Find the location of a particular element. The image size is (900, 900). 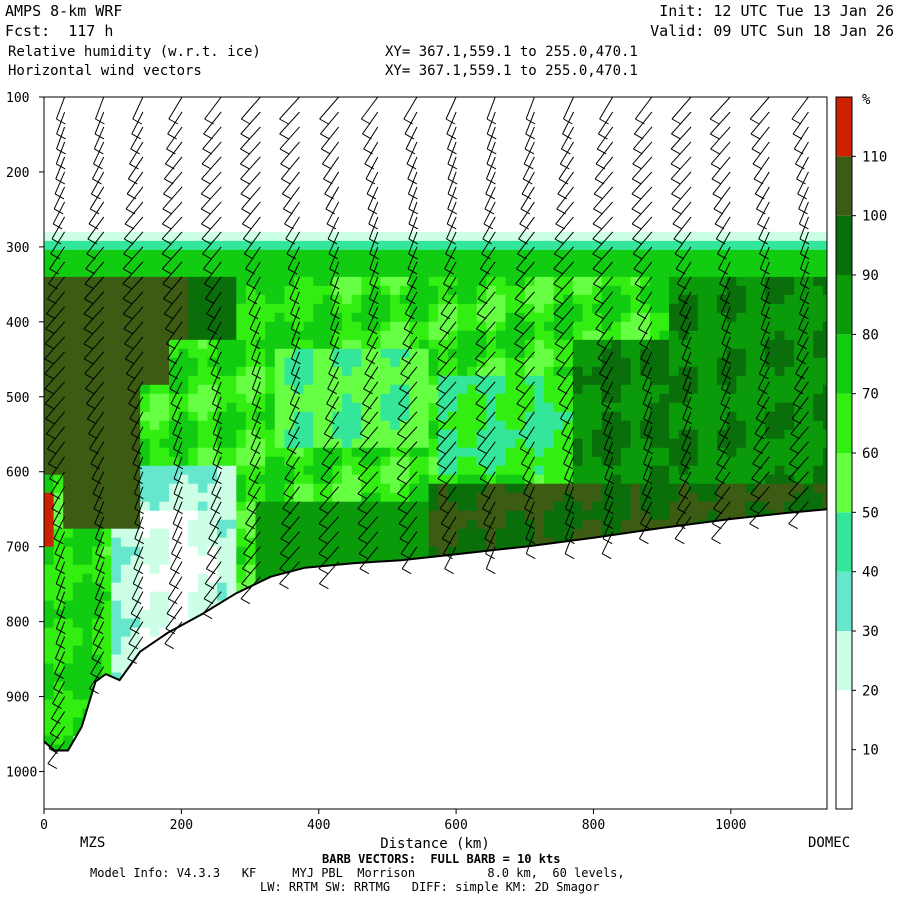

colorbar-tick-label: 60 is located at coordinates (870, 454).